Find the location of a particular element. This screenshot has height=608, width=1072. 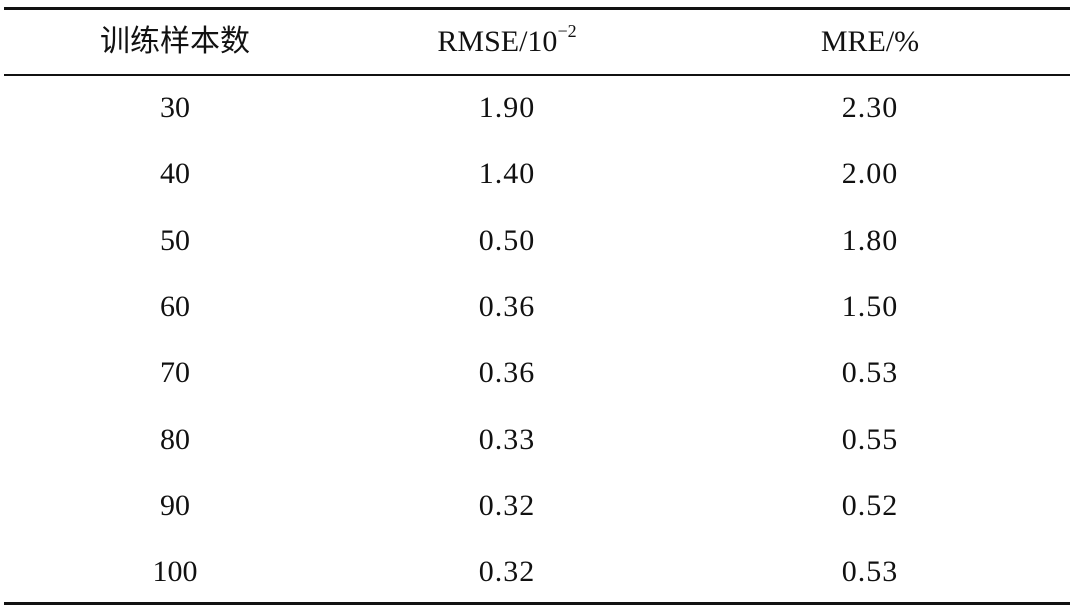

metric-value: 2.00 is located at coordinates (870, 174).